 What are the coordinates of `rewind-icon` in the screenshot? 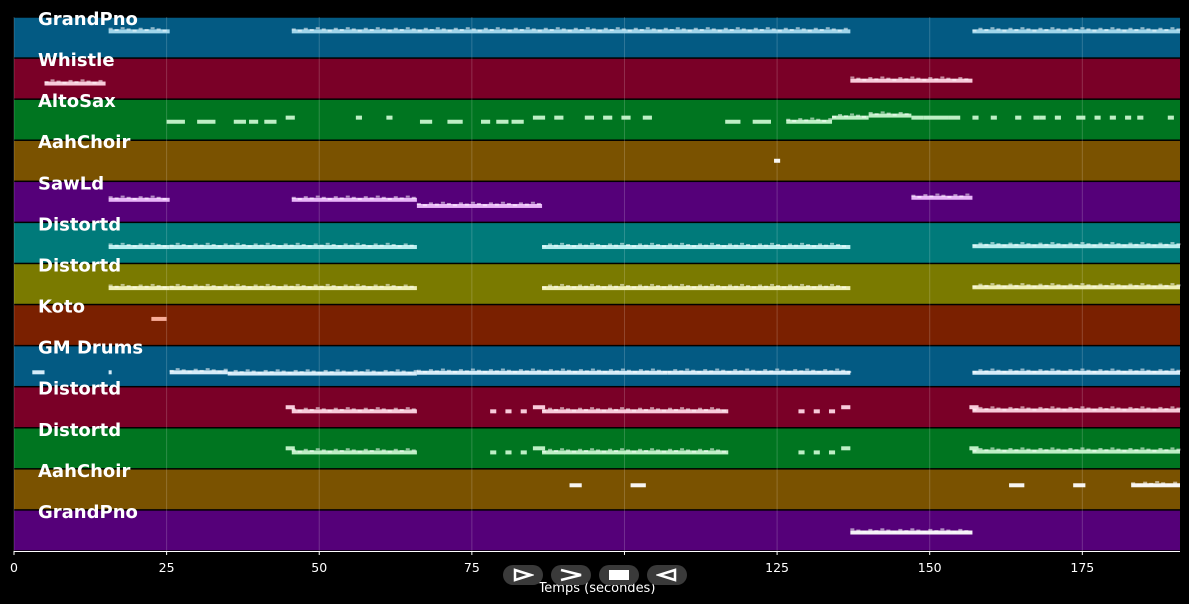 It's located at (666, 575).